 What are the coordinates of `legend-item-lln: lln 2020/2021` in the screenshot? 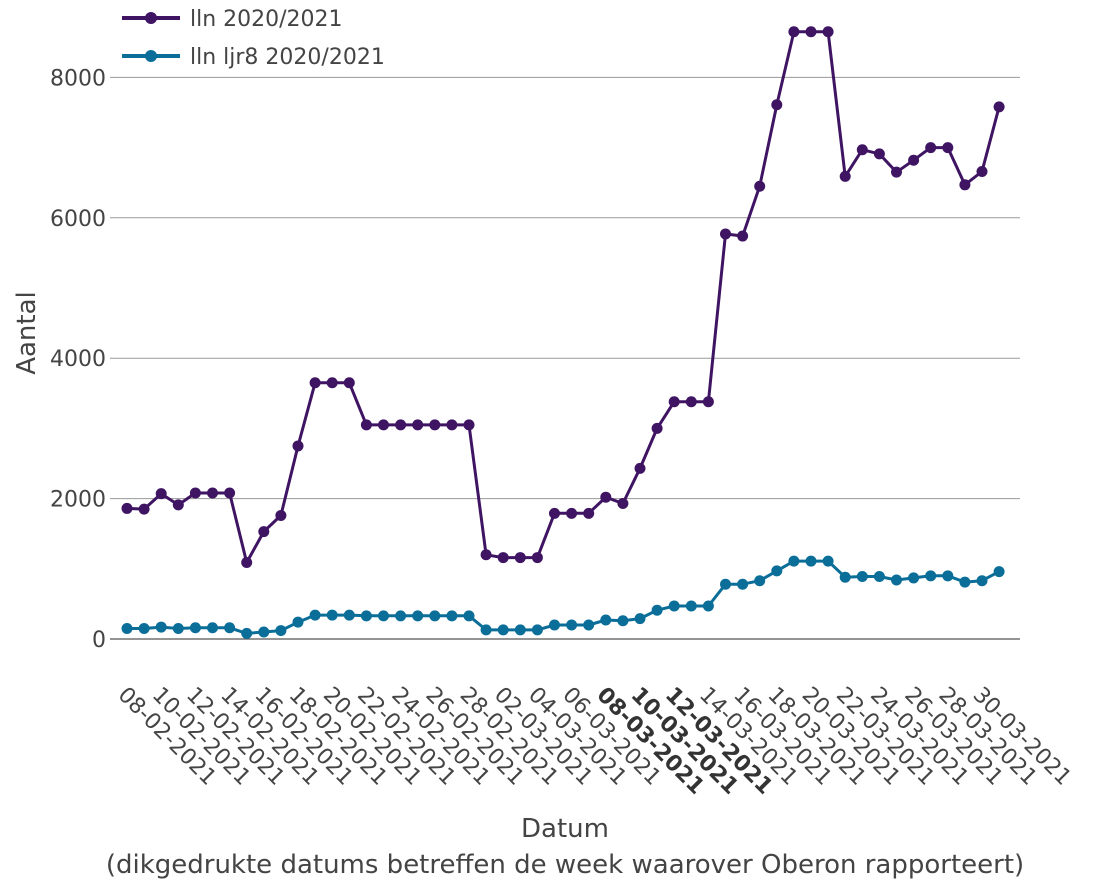 It's located at (232, 19).